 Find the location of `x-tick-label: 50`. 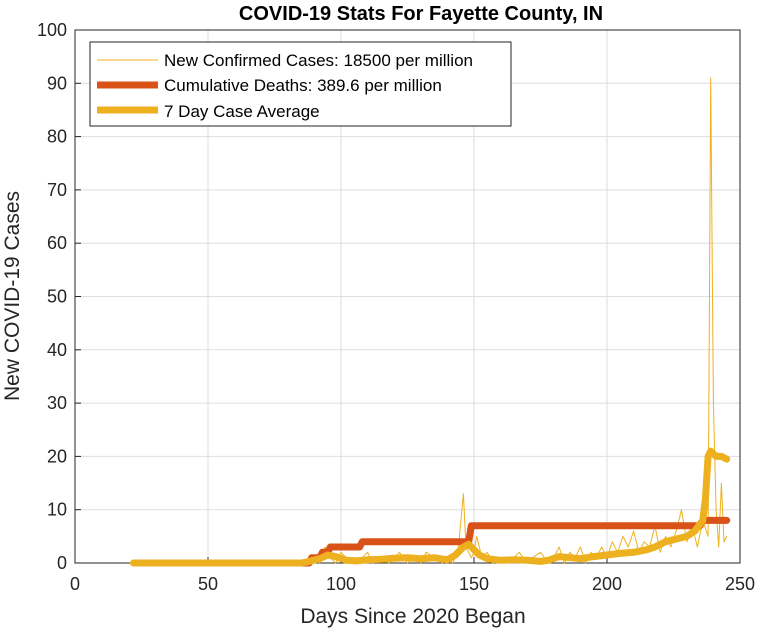

x-tick-label: 50 is located at coordinates (208, 584).